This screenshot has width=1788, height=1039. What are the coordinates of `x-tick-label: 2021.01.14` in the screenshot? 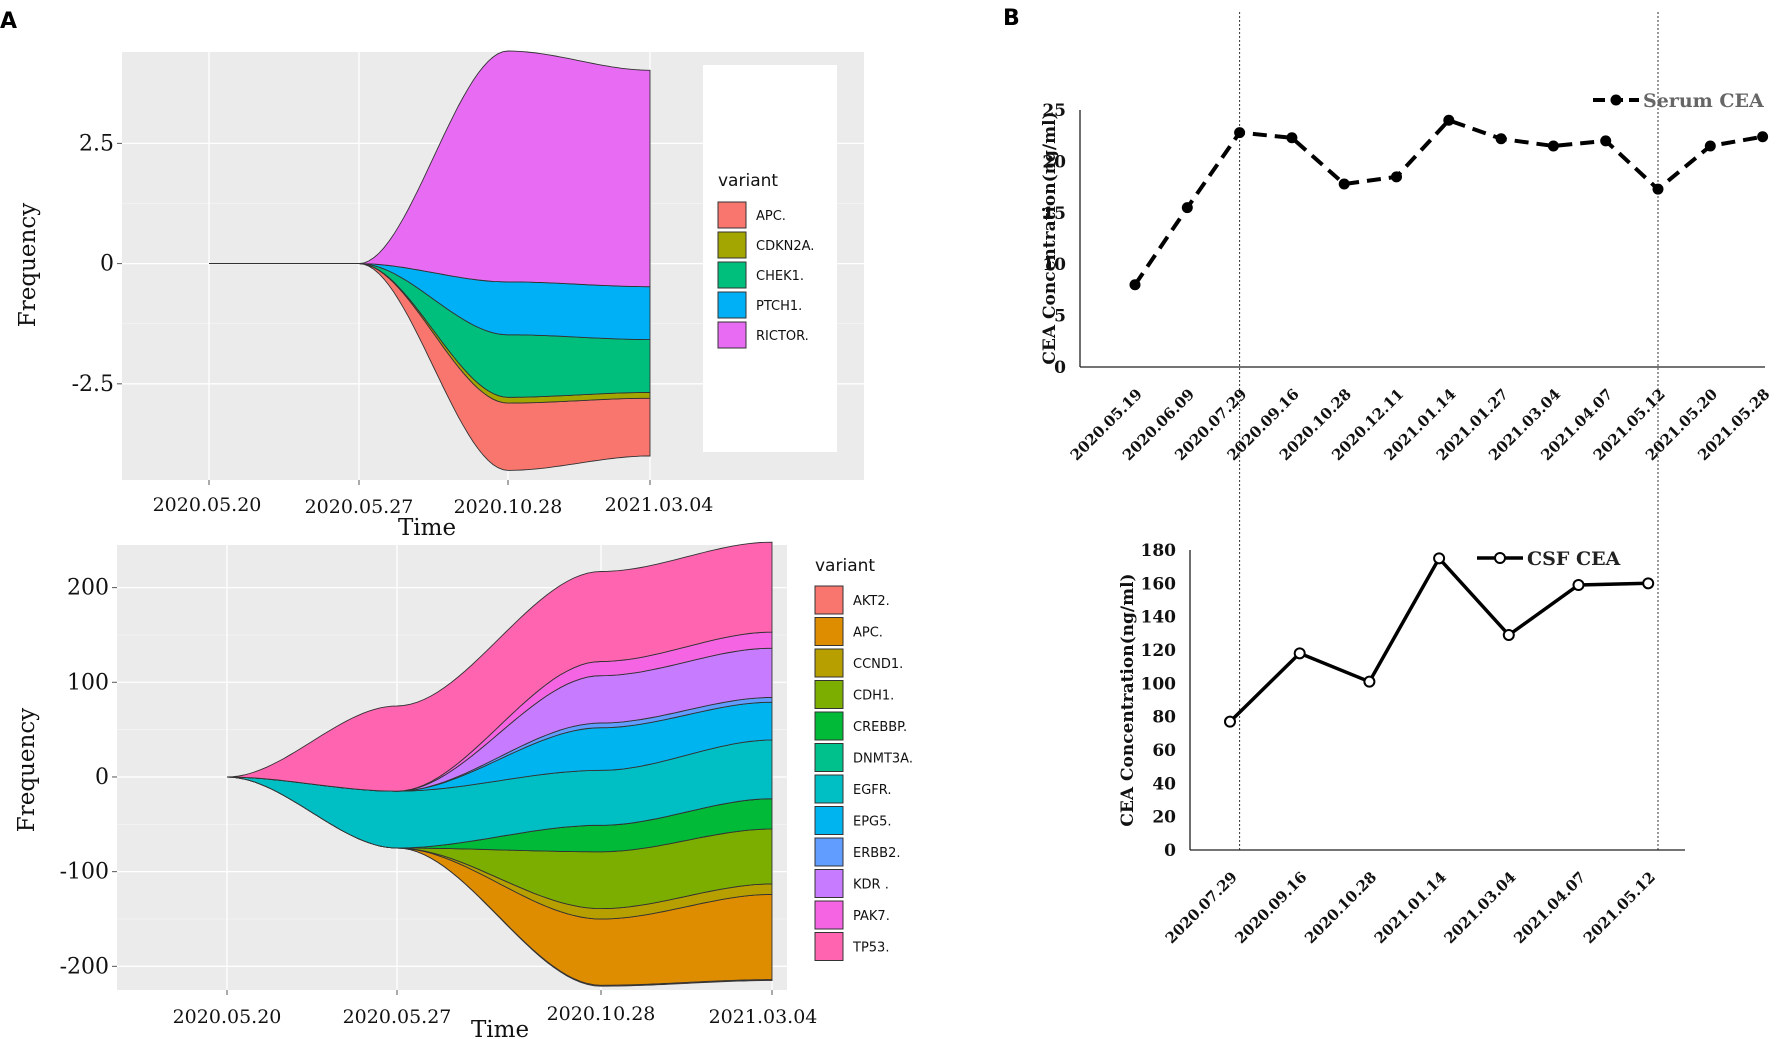 It's located at (1410, 907).